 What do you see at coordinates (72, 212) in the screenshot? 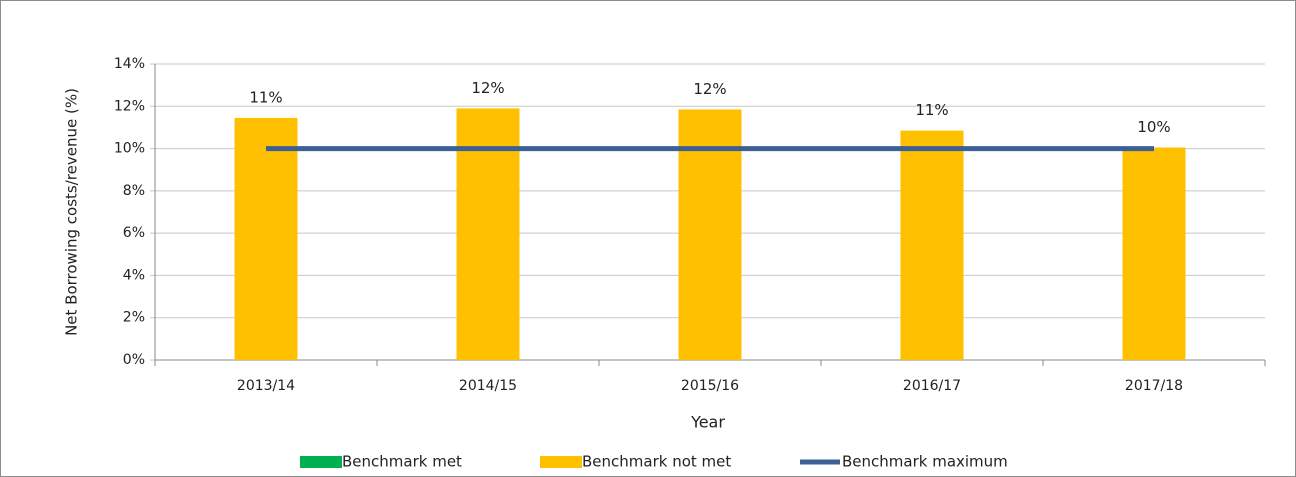
I see `y-axis-title: Net Borrowing costs/revenue (%)` at bounding box center [72, 212].